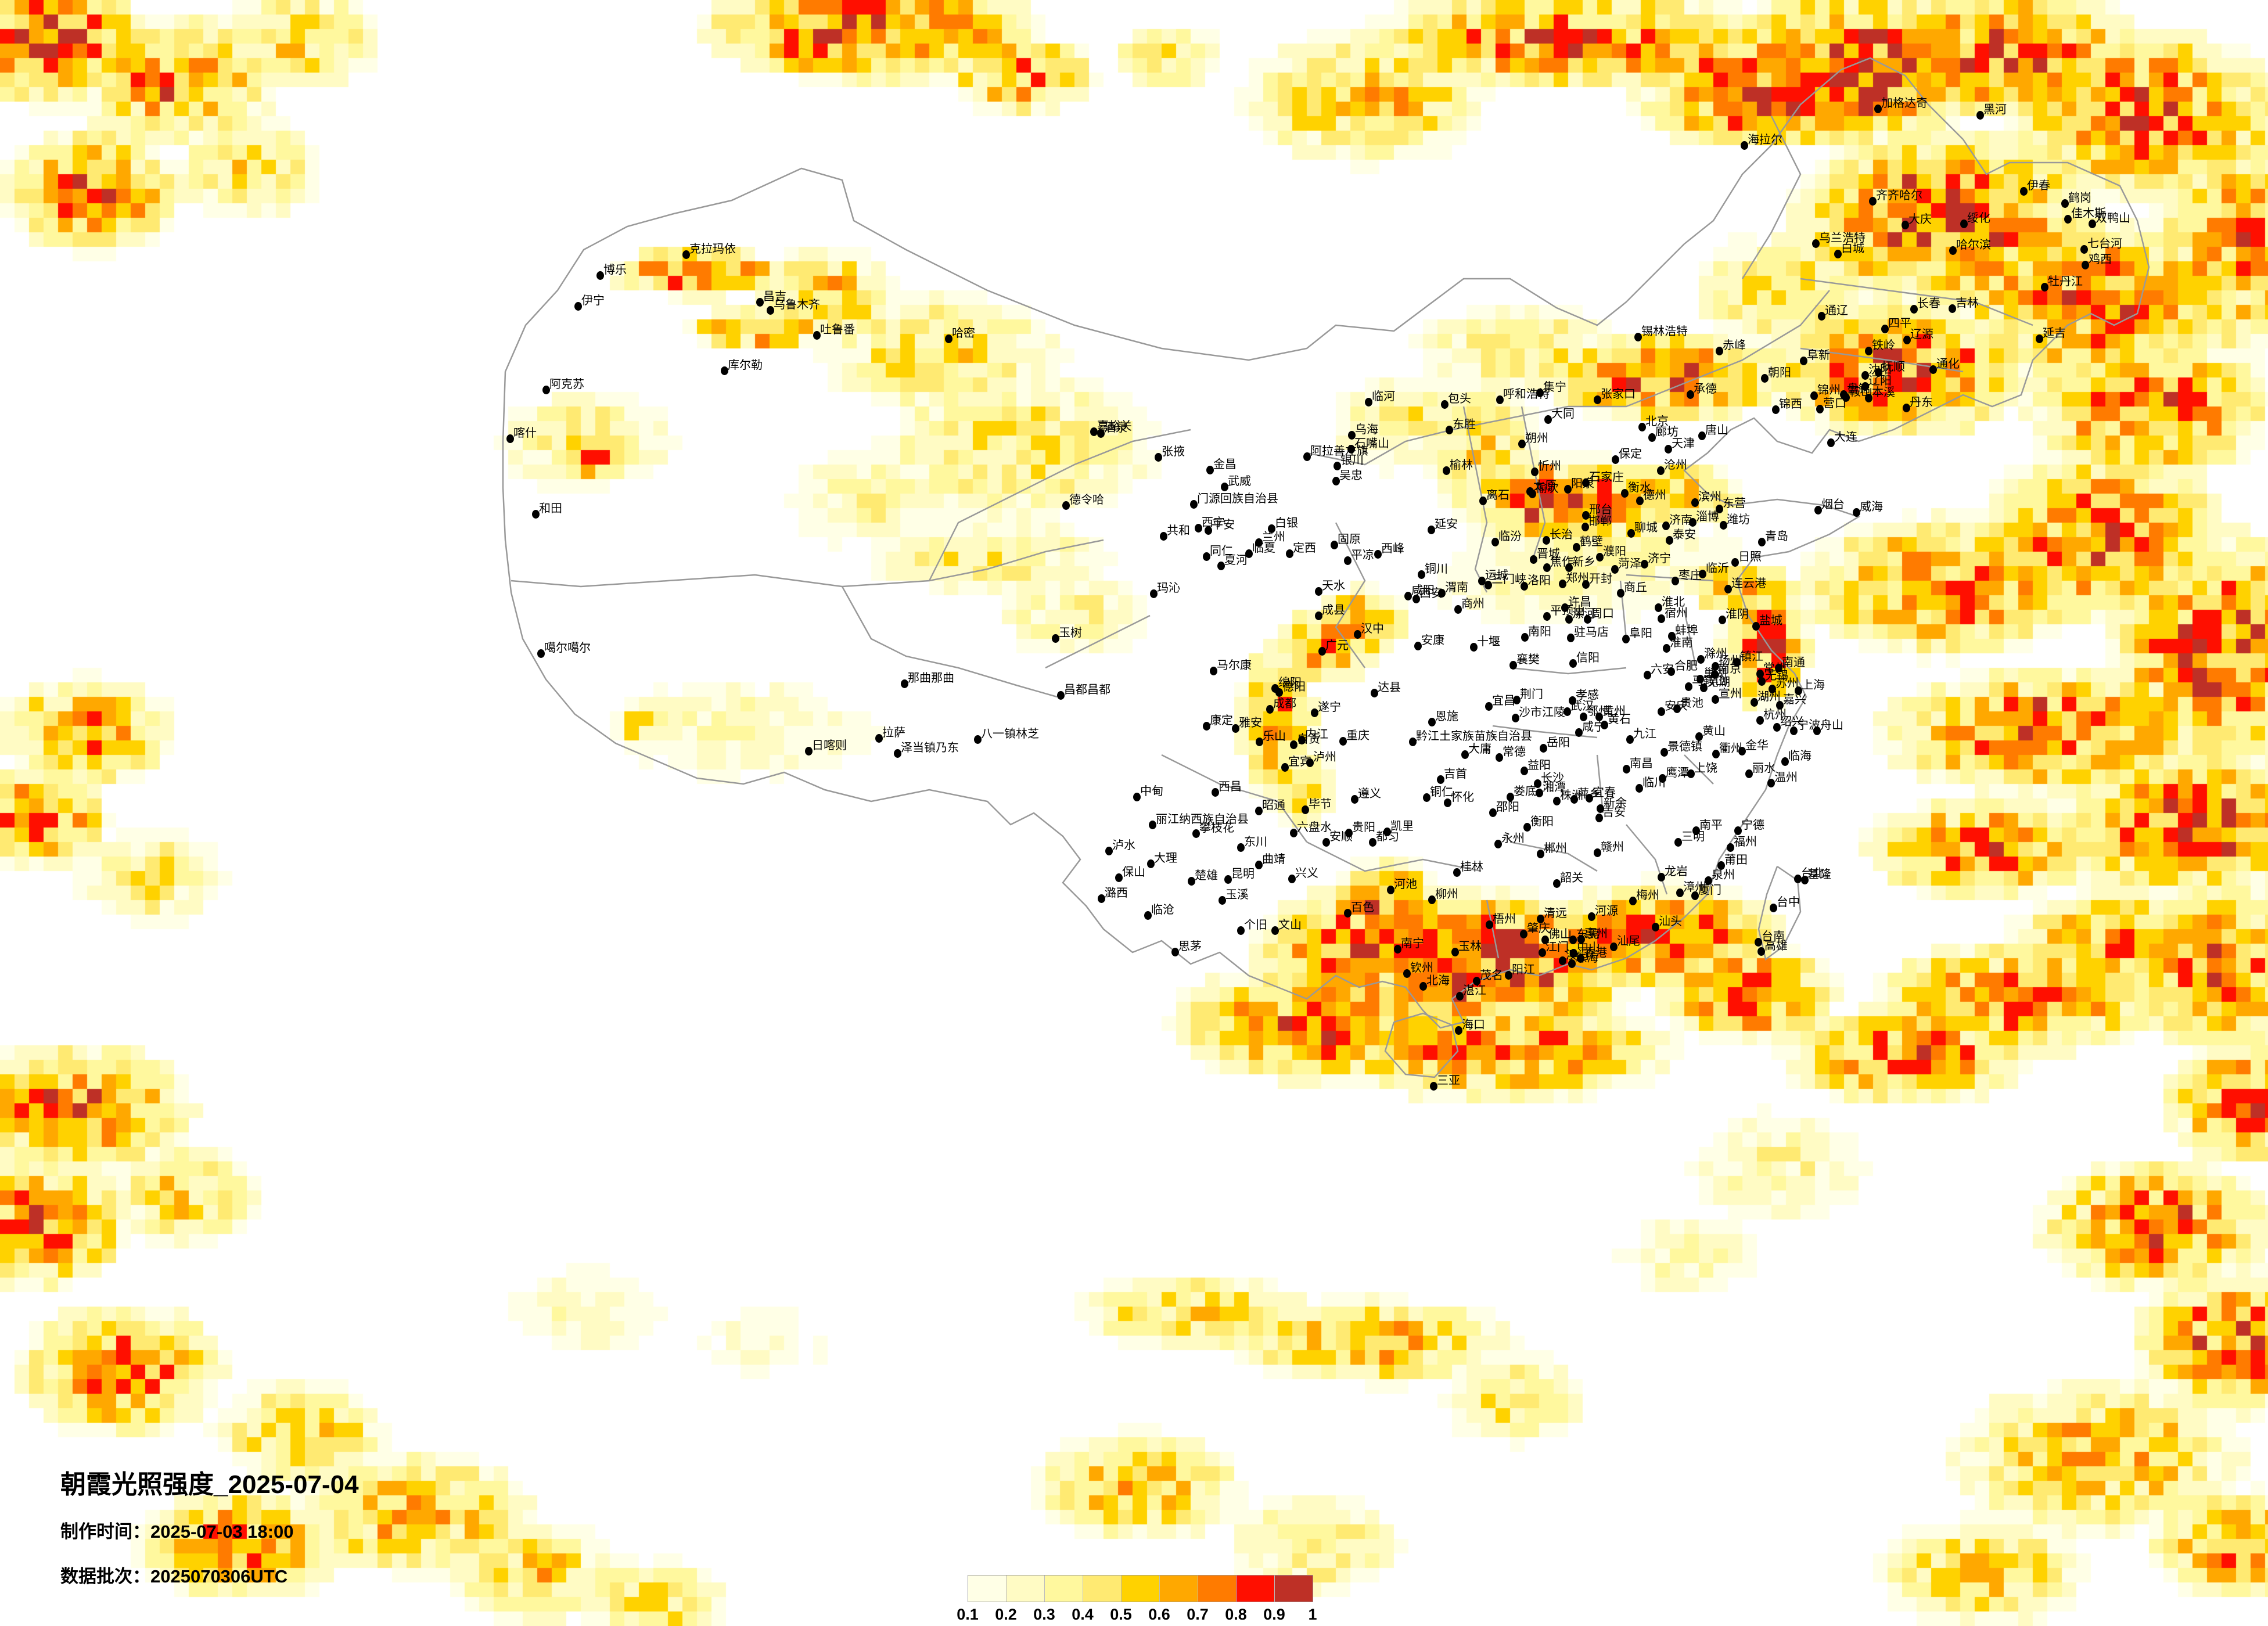 The height and width of the screenshot is (1626, 2268). What do you see at coordinates (1629, 563) in the screenshot?
I see `city-label: 菏泽` at bounding box center [1629, 563].